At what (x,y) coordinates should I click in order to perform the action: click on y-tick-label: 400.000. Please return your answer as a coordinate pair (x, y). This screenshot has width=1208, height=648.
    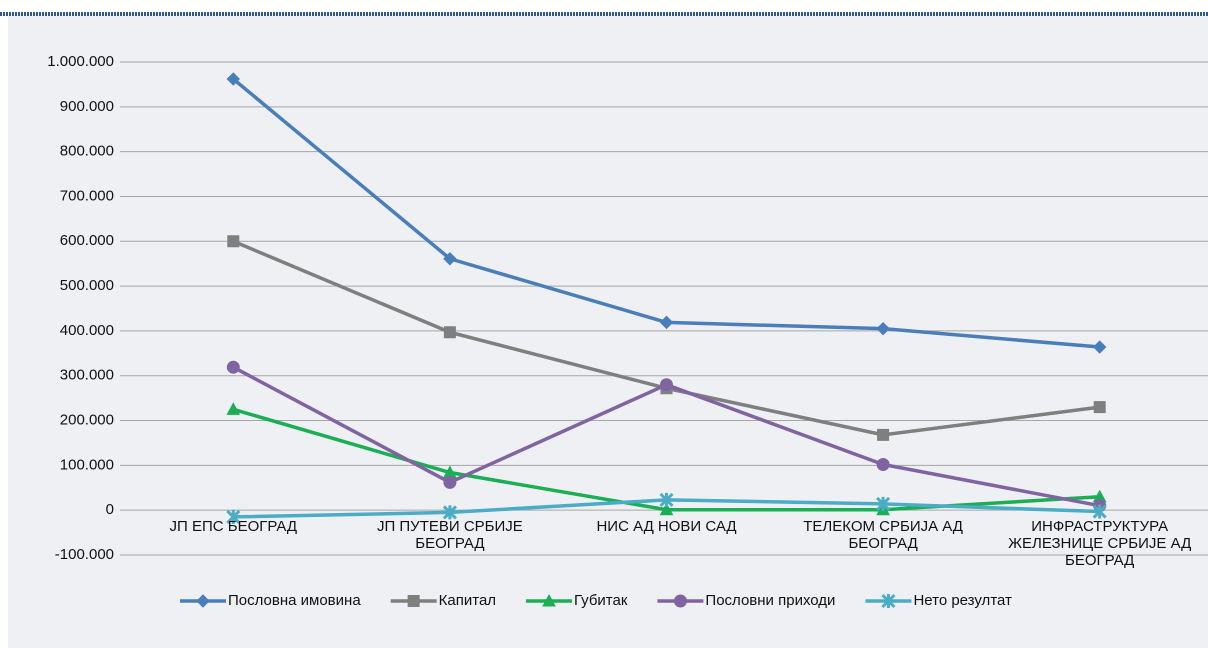
    Looking at the image, I should click on (87, 330).